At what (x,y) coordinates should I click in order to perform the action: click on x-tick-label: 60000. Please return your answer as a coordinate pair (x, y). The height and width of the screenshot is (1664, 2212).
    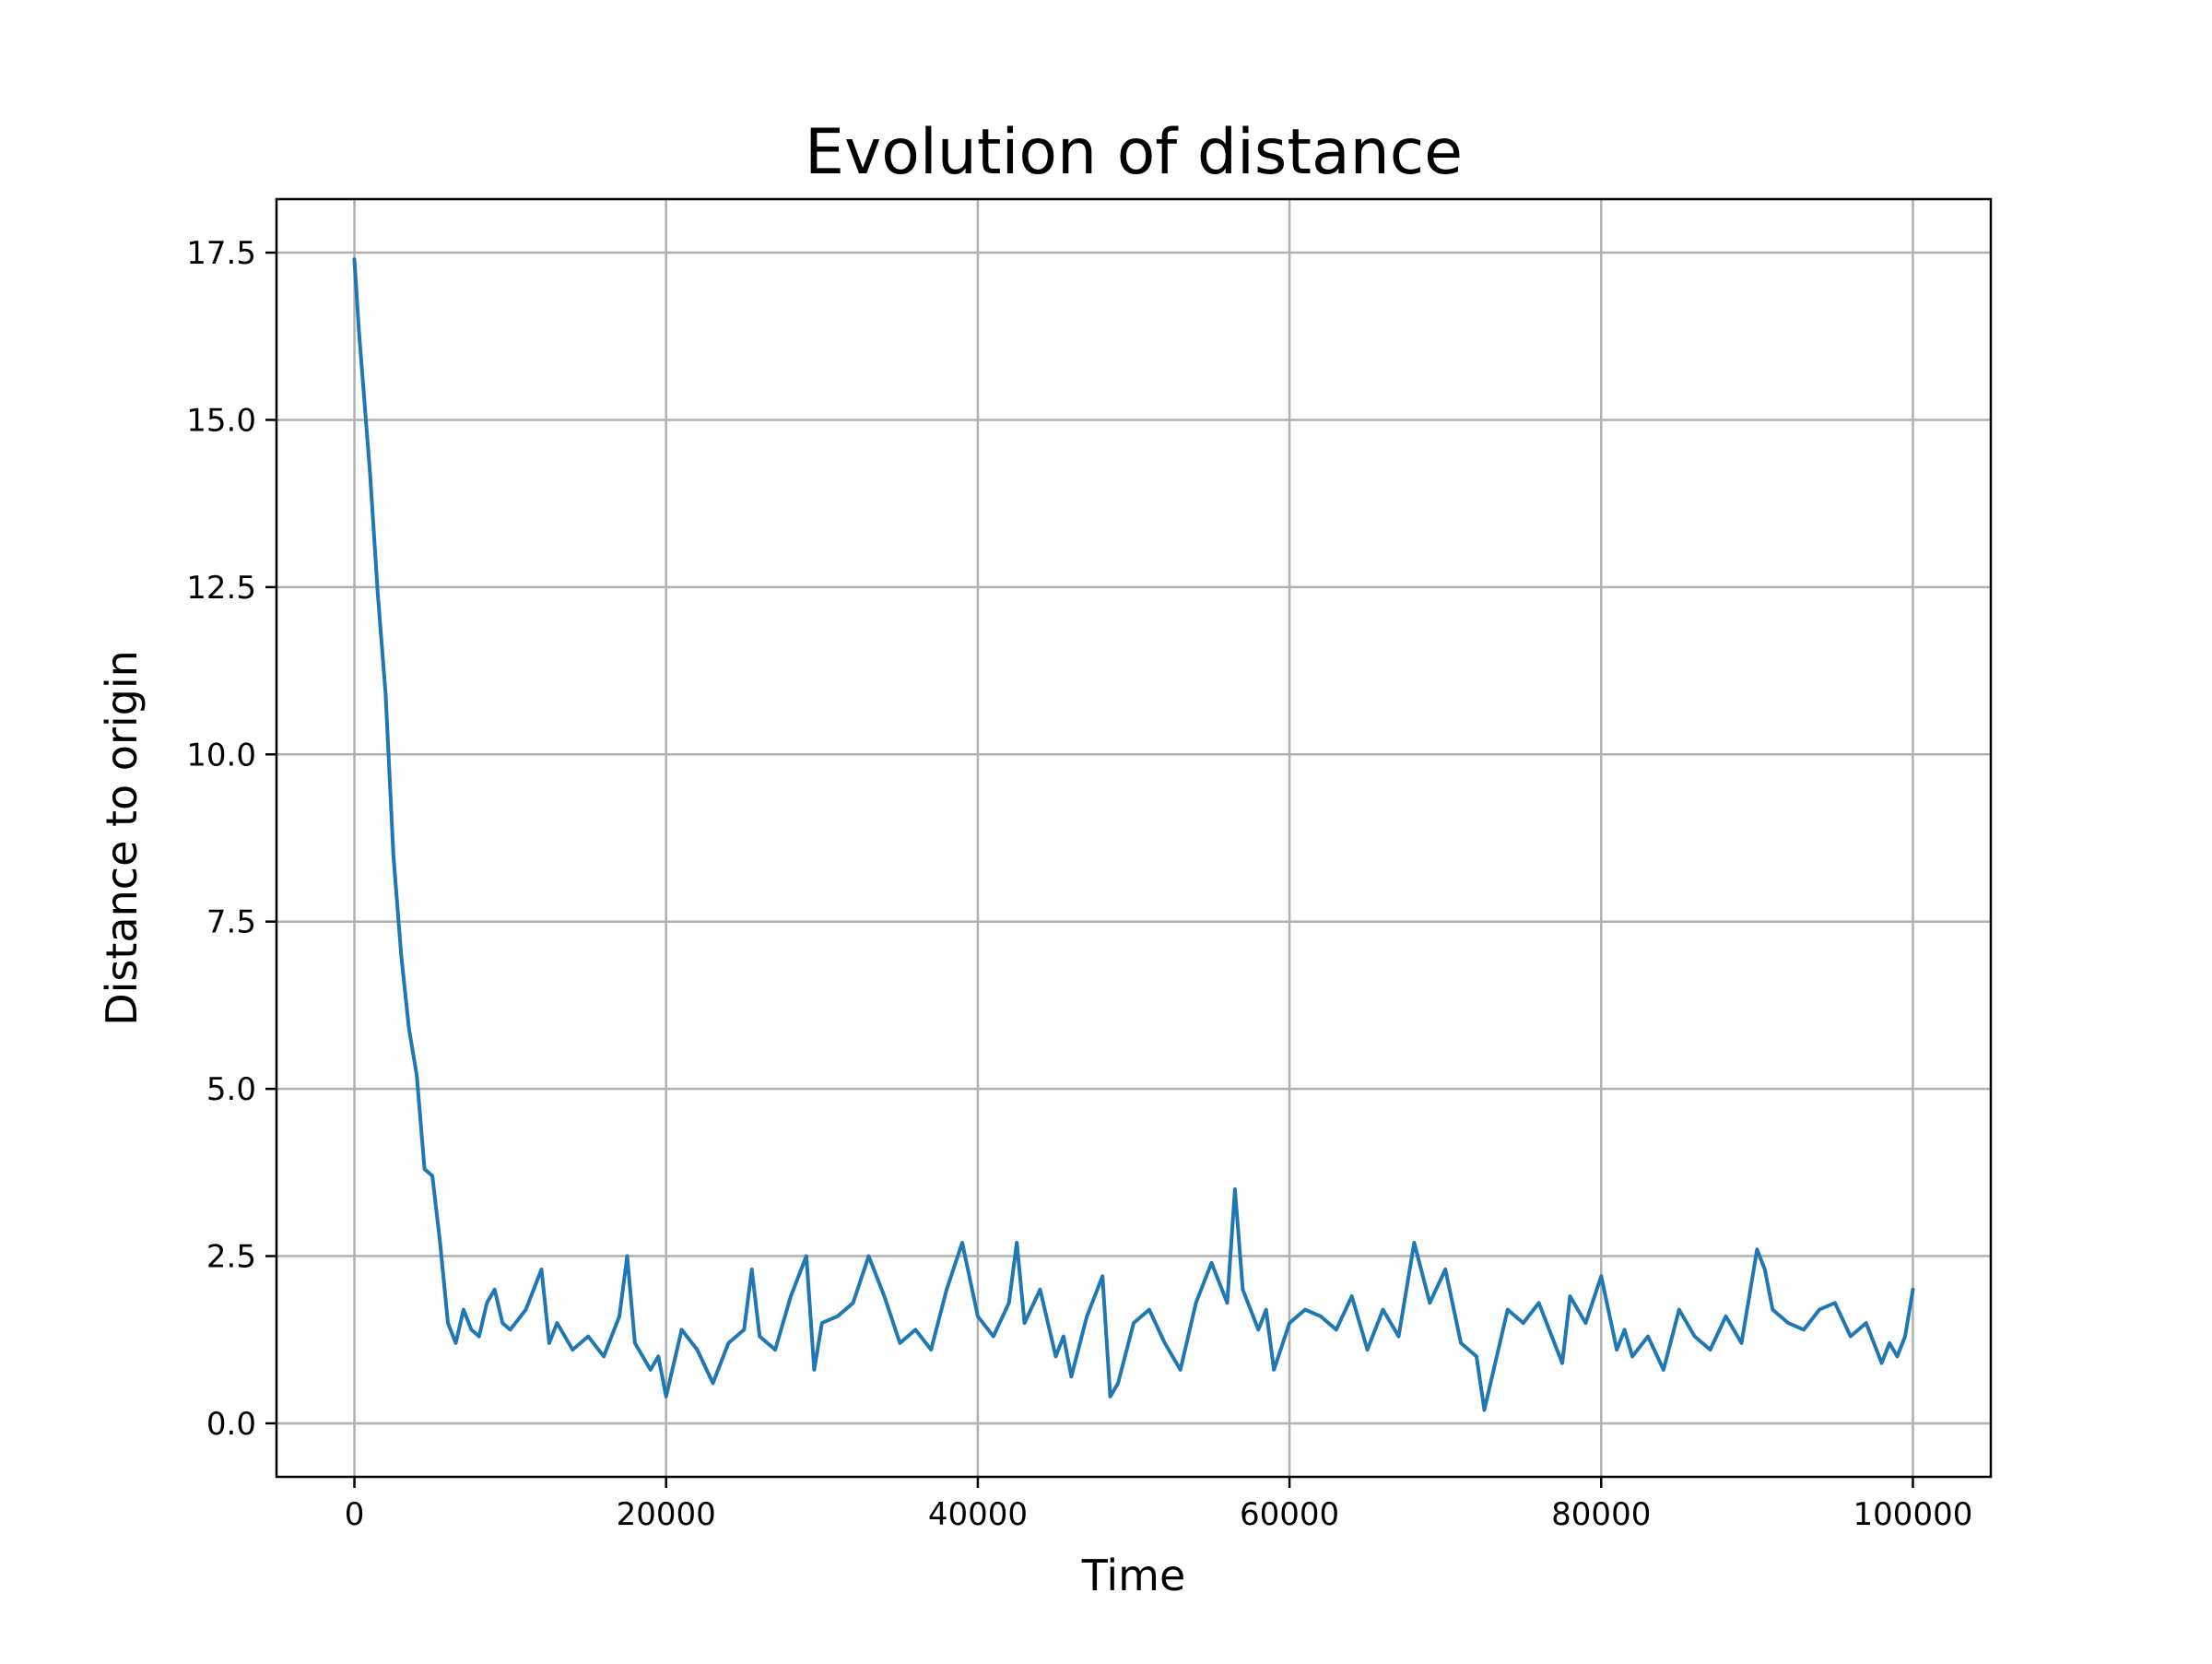
    Looking at the image, I should click on (1289, 1514).